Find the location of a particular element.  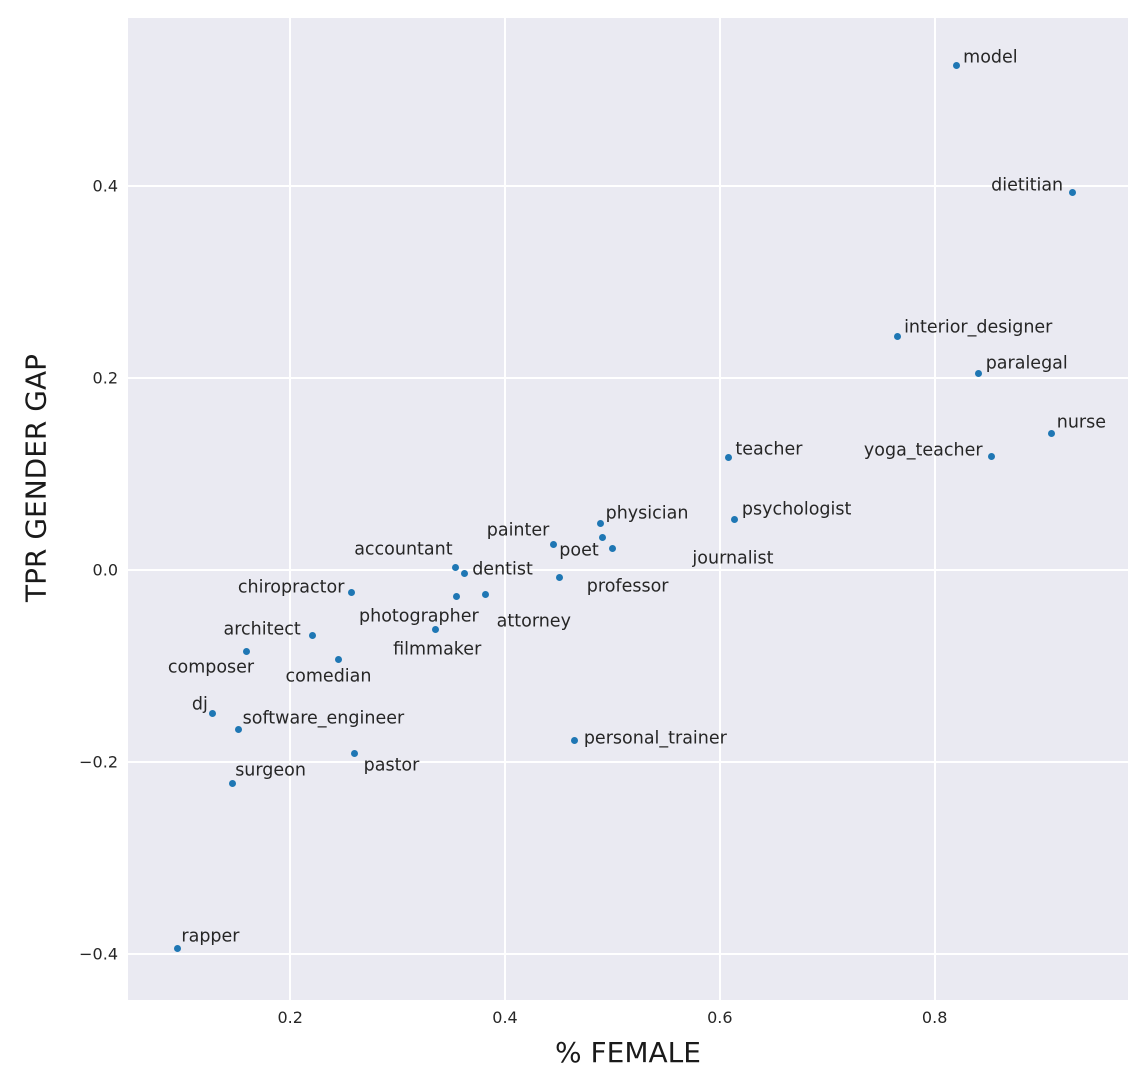

point-label-pastor: pastor is located at coordinates (391, 765).